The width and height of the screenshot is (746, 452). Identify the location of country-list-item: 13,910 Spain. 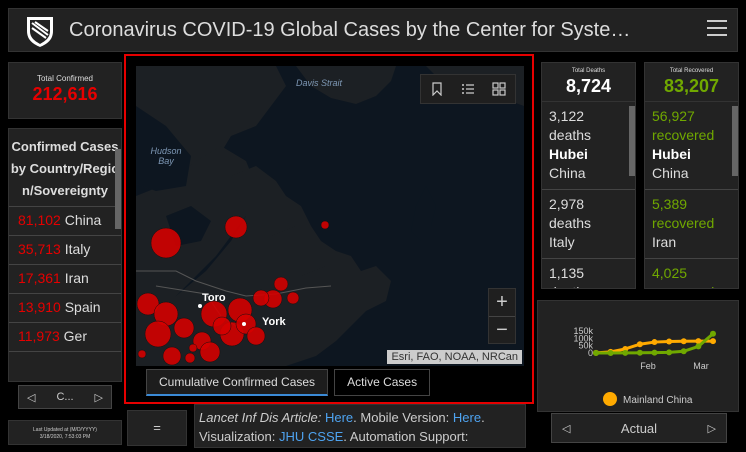
(65, 308).